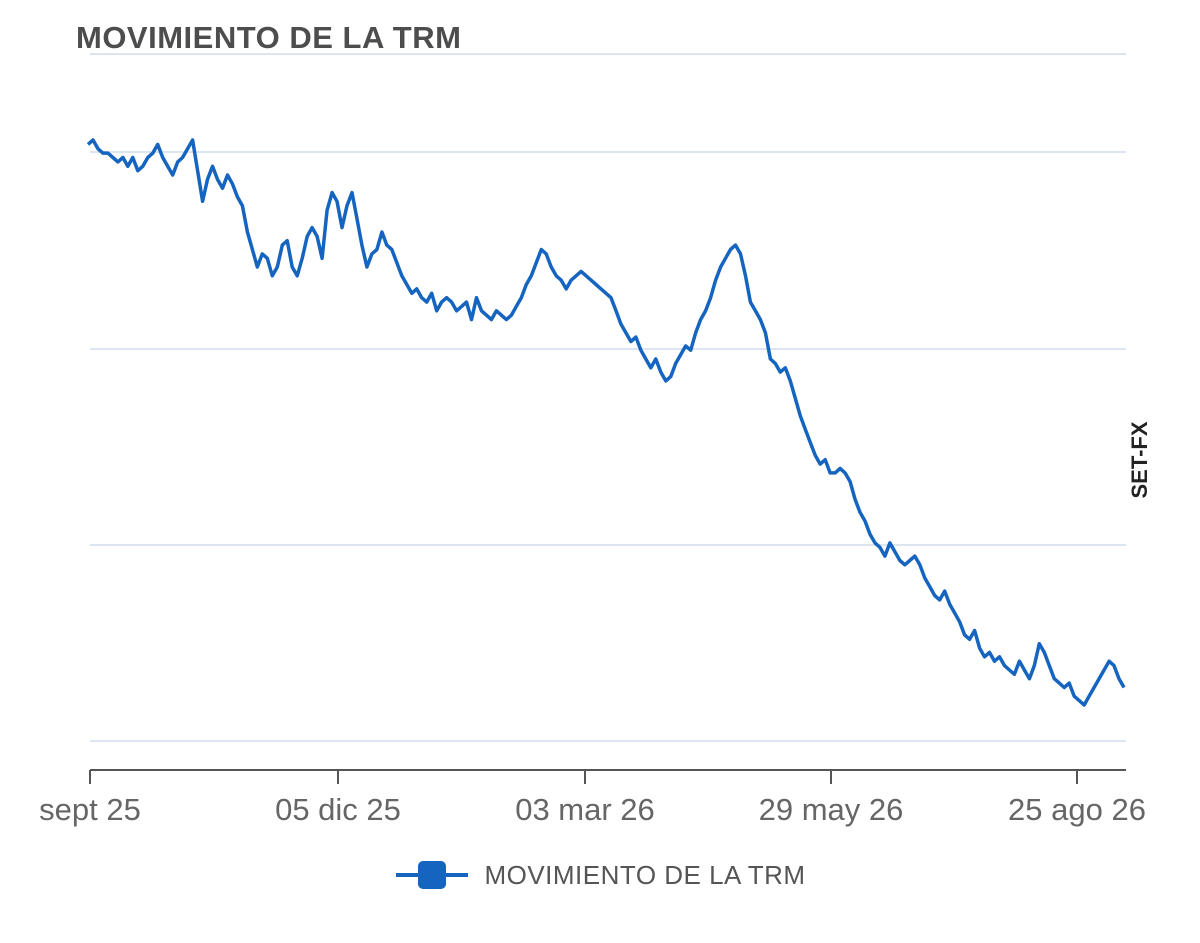 This screenshot has width=1200, height=943. What do you see at coordinates (585, 809) in the screenshot?
I see `x-tick-label-2: 03 mar 26` at bounding box center [585, 809].